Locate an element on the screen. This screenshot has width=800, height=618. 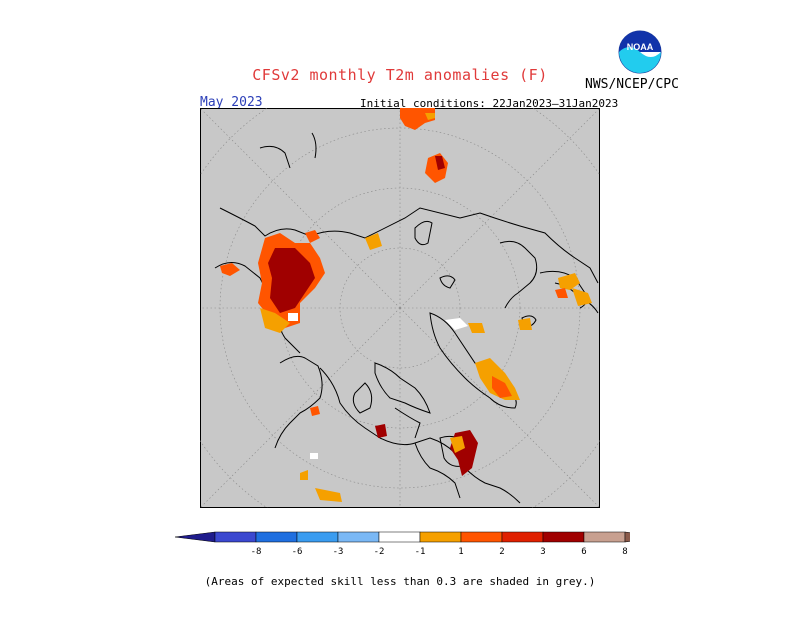
forecast-month: May 2023 is located at coordinates (231, 102).